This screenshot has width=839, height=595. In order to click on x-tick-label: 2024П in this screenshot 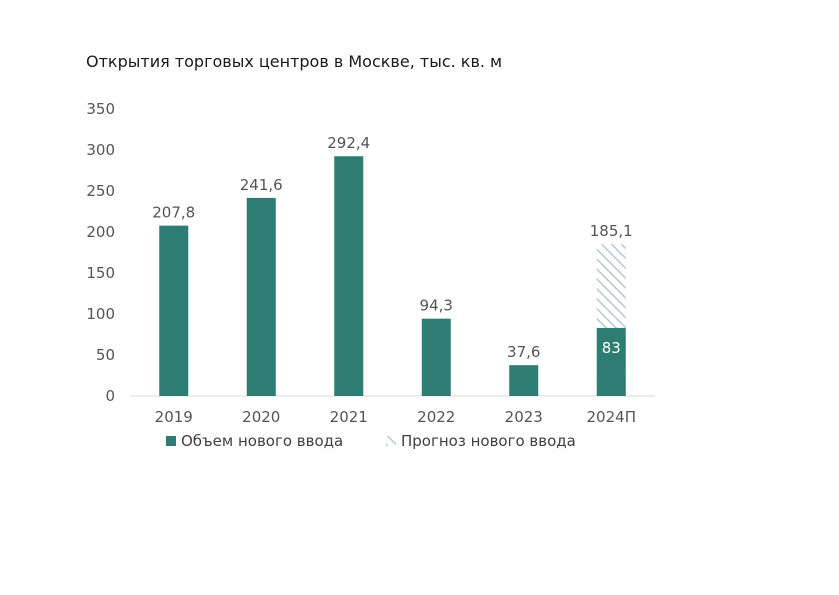, I will do `click(611, 417)`.